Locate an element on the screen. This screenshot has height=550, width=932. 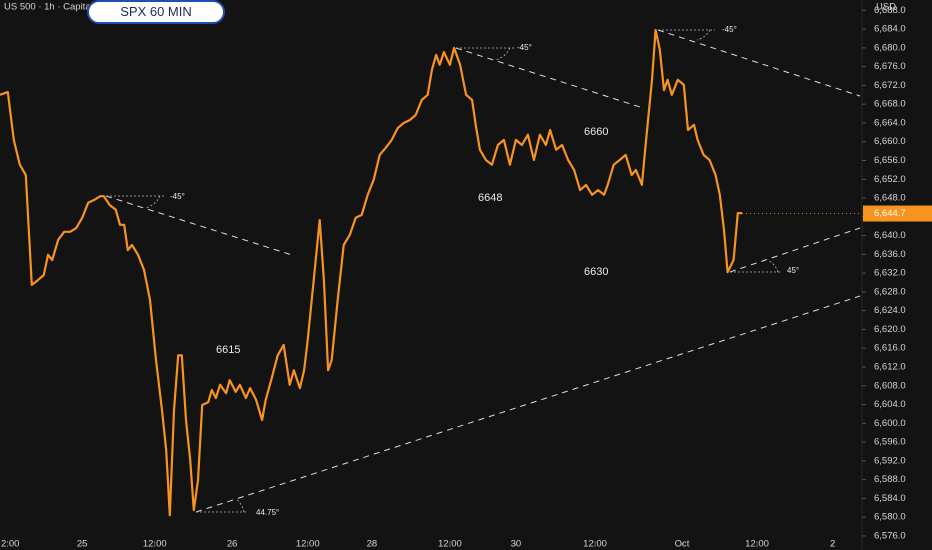
x-tick-label: 2 is located at coordinates (832, 544).